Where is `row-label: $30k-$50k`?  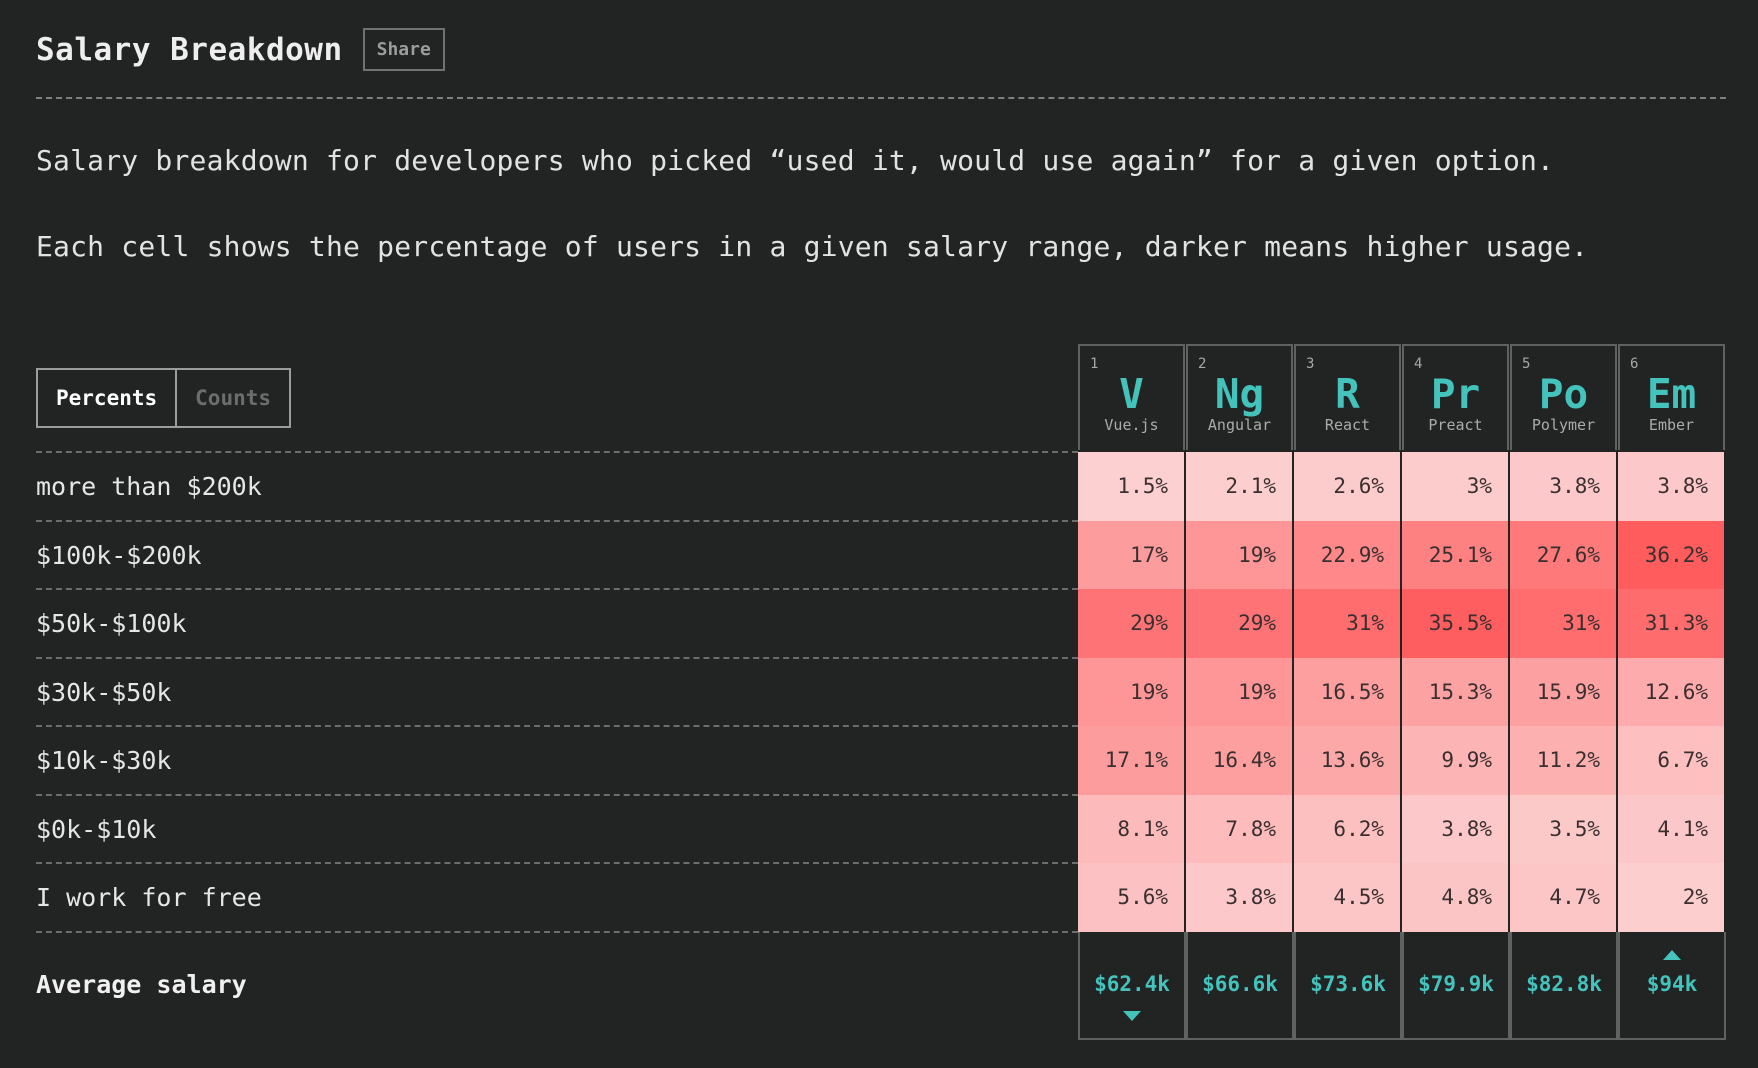 row-label: $30k-$50k is located at coordinates (104, 692).